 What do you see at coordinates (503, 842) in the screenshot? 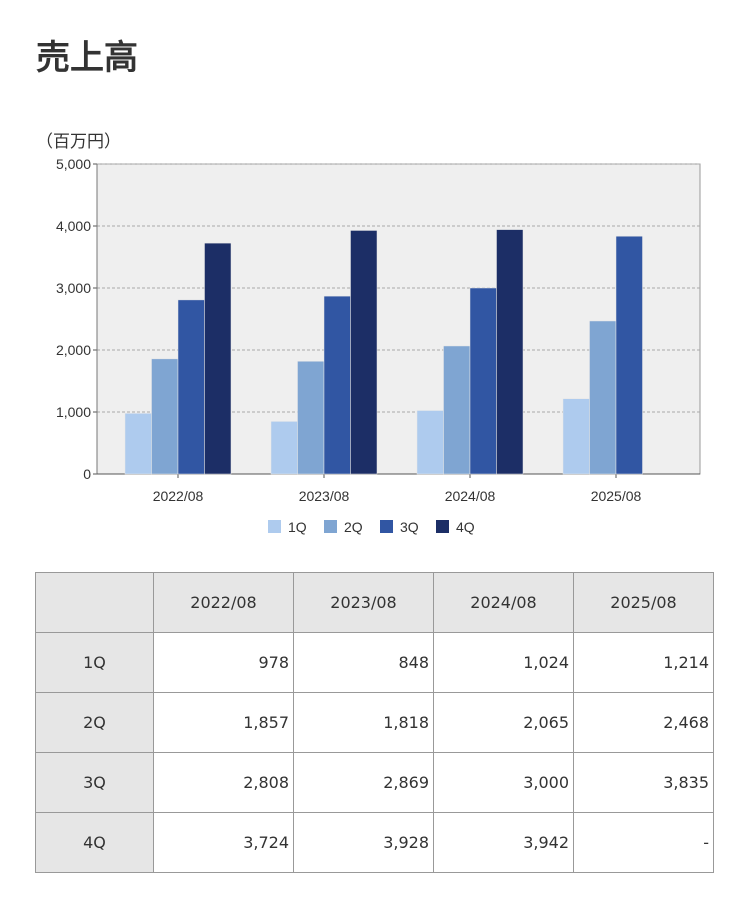
I see `cell: 3,942` at bounding box center [503, 842].